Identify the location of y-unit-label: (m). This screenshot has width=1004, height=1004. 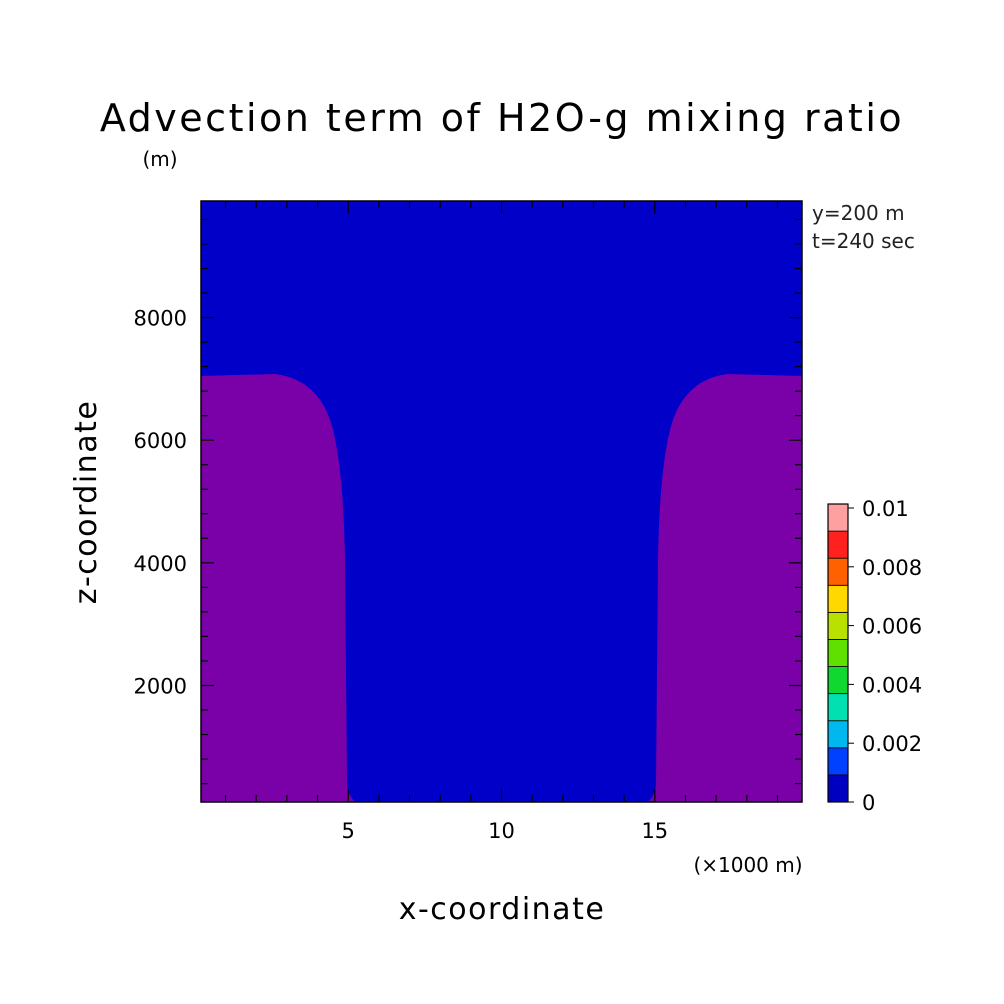
(159, 159).